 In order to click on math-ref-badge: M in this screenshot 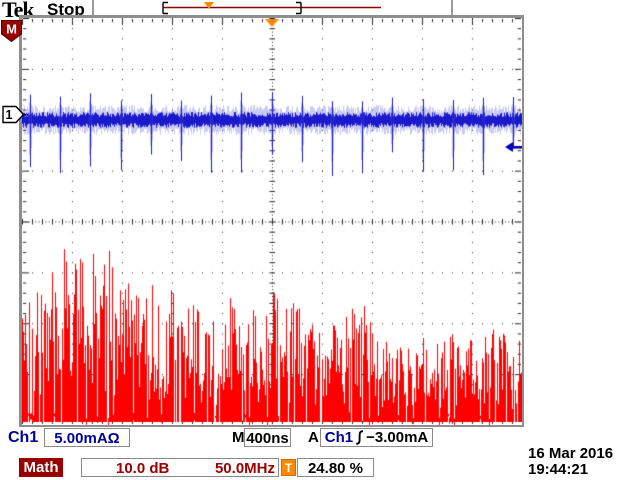, I will do `click(11, 31)`.